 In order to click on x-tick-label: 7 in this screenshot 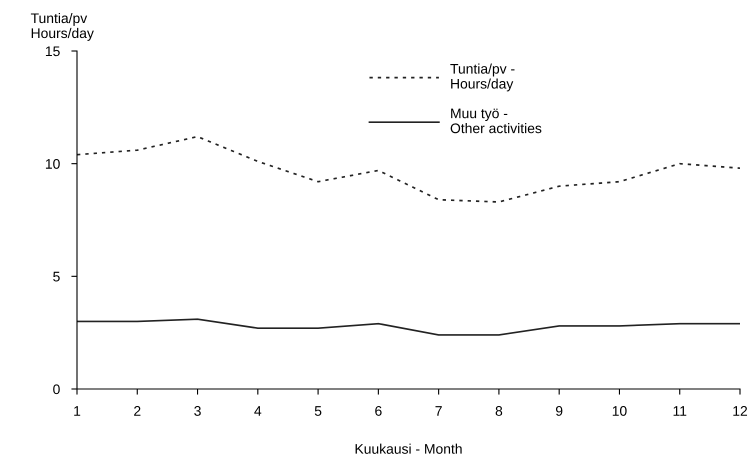, I will do `click(438, 411)`.